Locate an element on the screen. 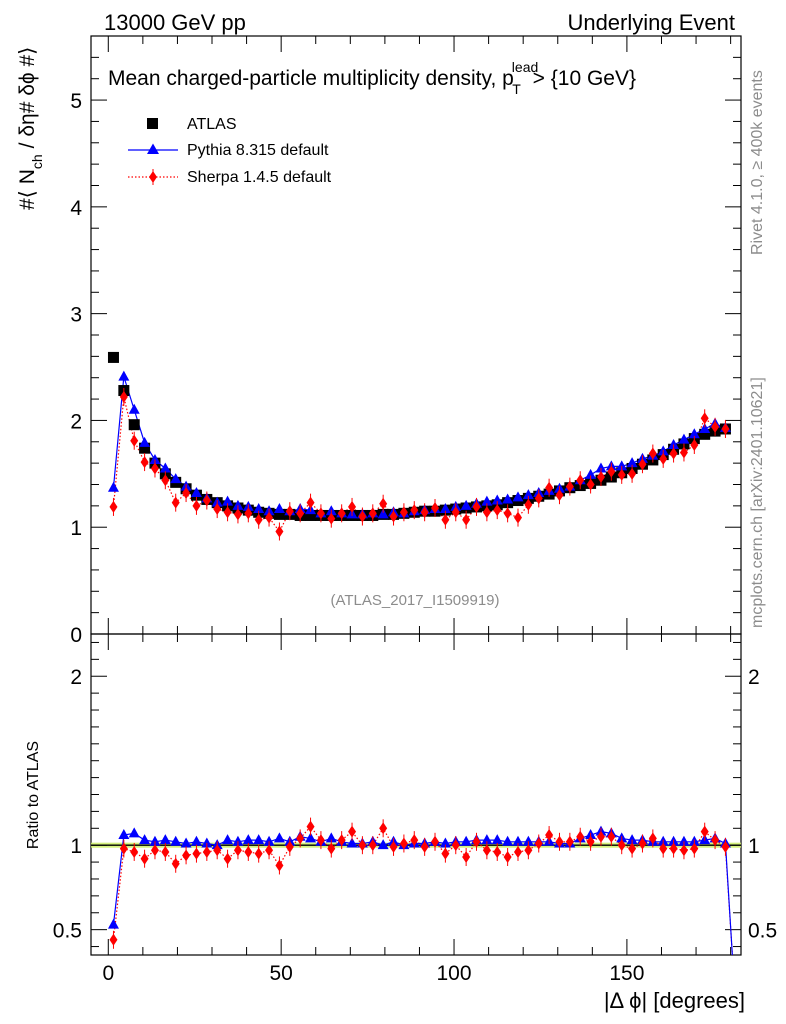  xtick-label: 100 is located at coordinates (454, 973).